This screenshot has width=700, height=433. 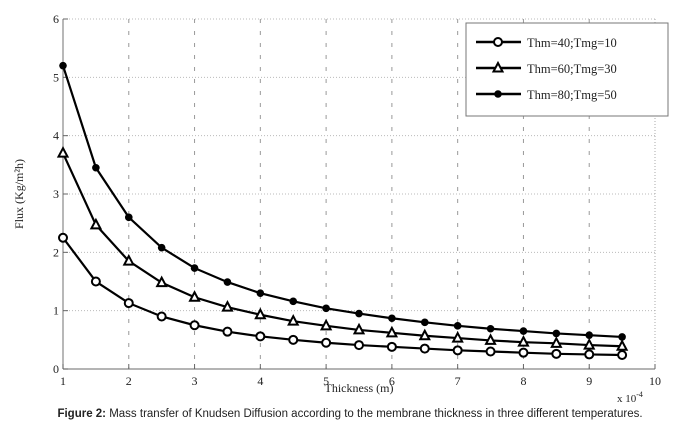 I want to click on legend-label: Thm=80;Tmg=50, so click(x=572, y=95).